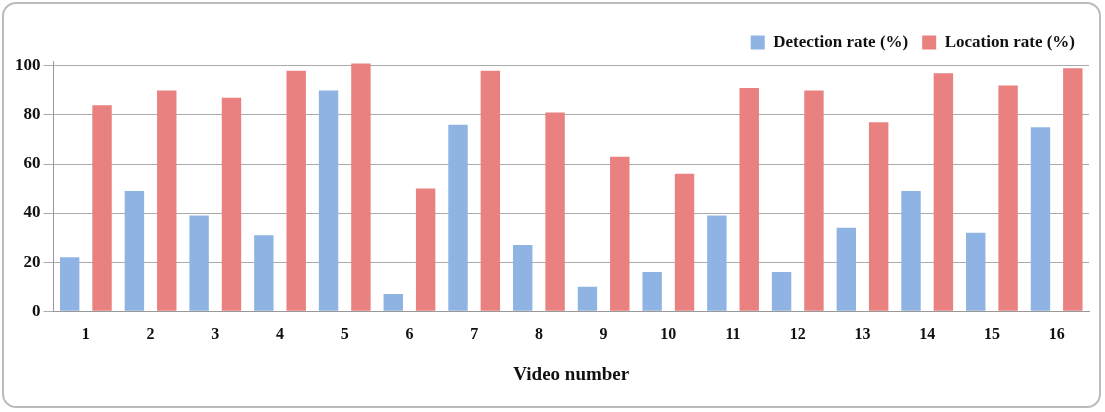 This screenshot has height=412, width=1105. What do you see at coordinates (733, 334) in the screenshot?
I see `x-tick-label: 11` at bounding box center [733, 334].